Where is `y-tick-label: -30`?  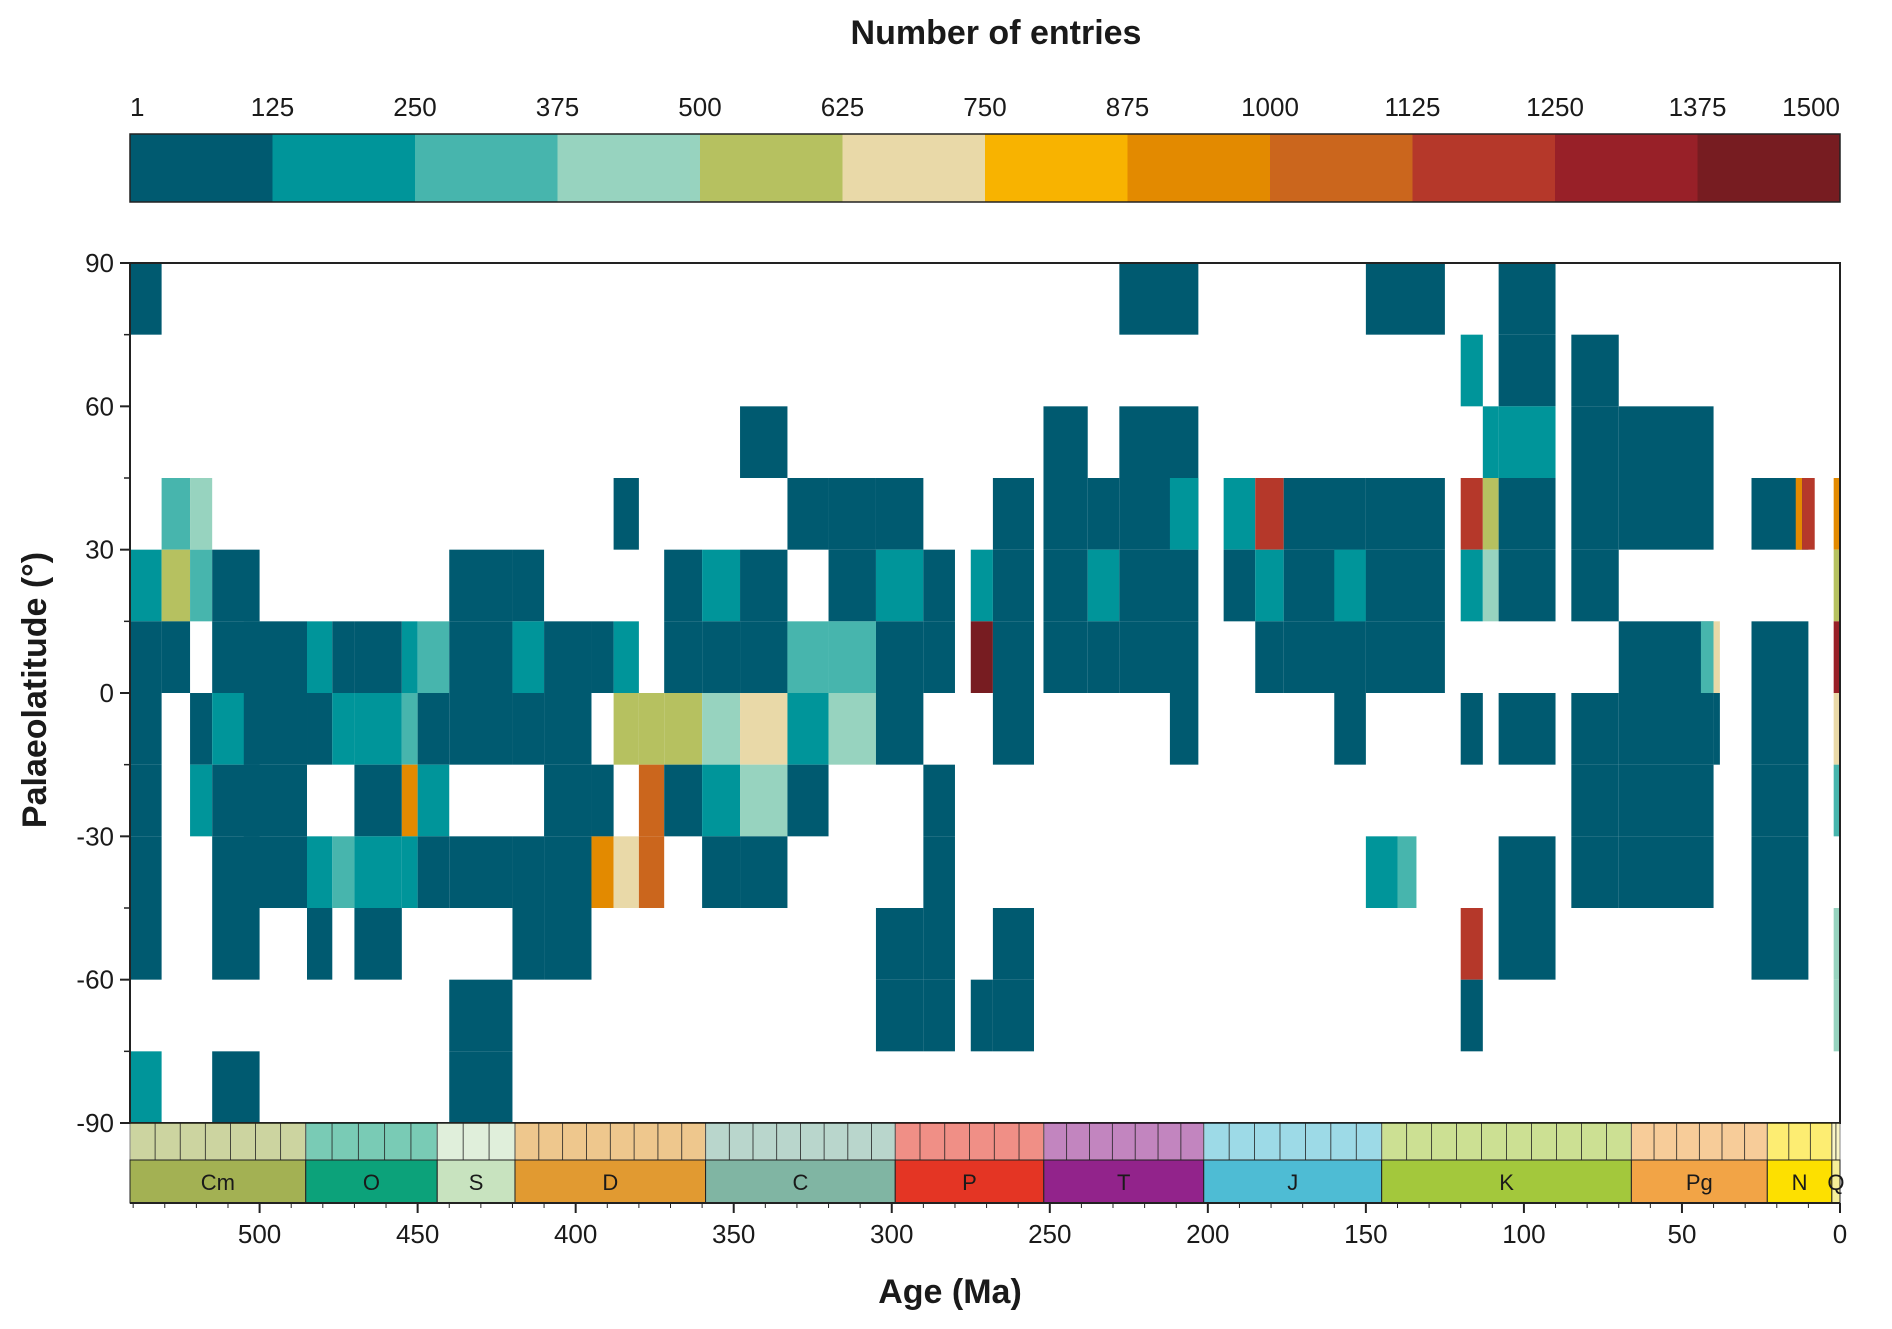
y-tick-label: -30 is located at coordinates (95, 836).